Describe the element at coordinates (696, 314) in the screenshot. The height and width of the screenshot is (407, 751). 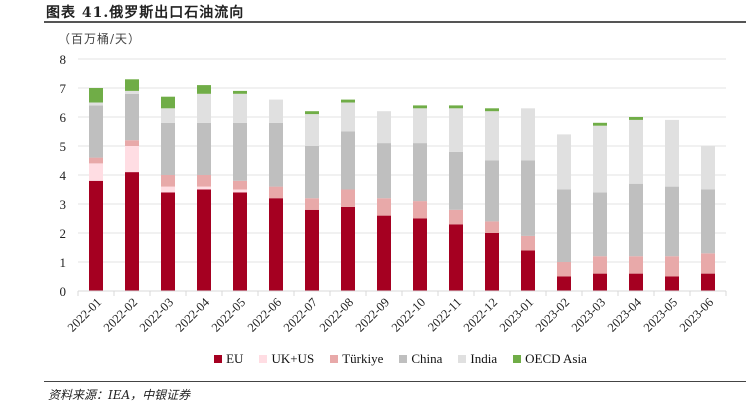
I see `x-tick-label: 2023-06` at that location.